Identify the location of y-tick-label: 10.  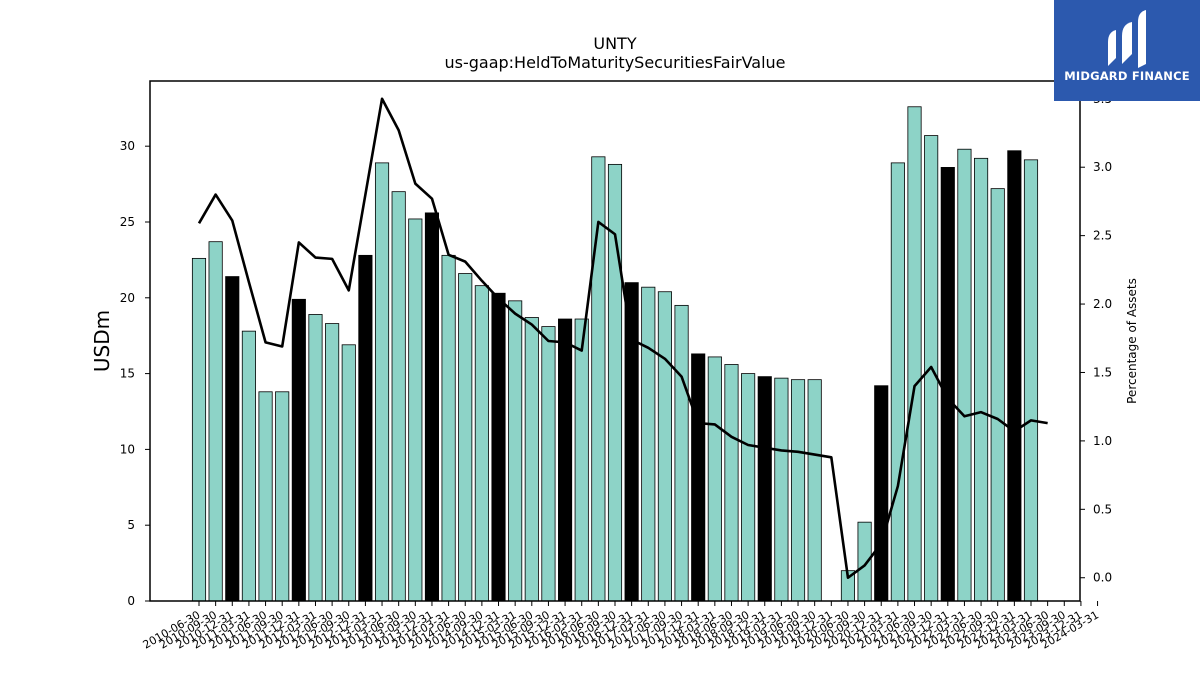
(127, 449).